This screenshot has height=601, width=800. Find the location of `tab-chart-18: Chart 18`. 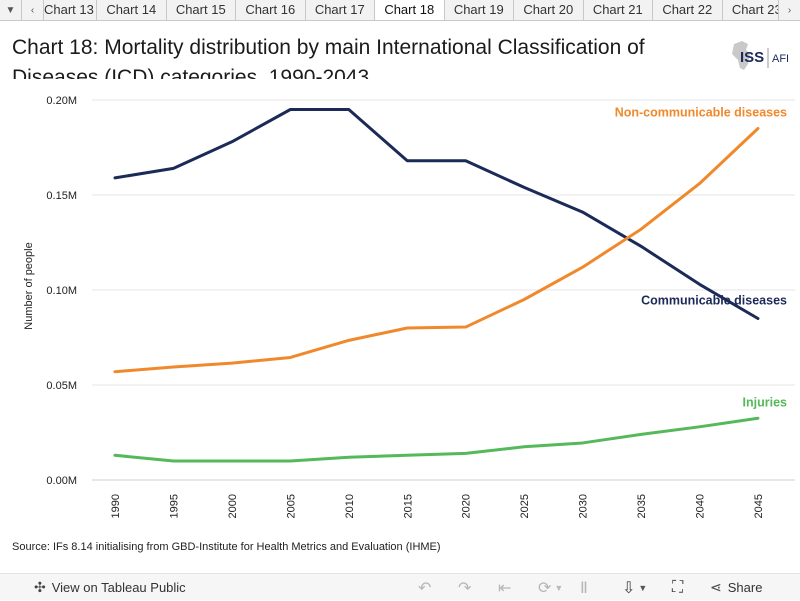

tab-chart-18: Chart 18 is located at coordinates (410, 10).